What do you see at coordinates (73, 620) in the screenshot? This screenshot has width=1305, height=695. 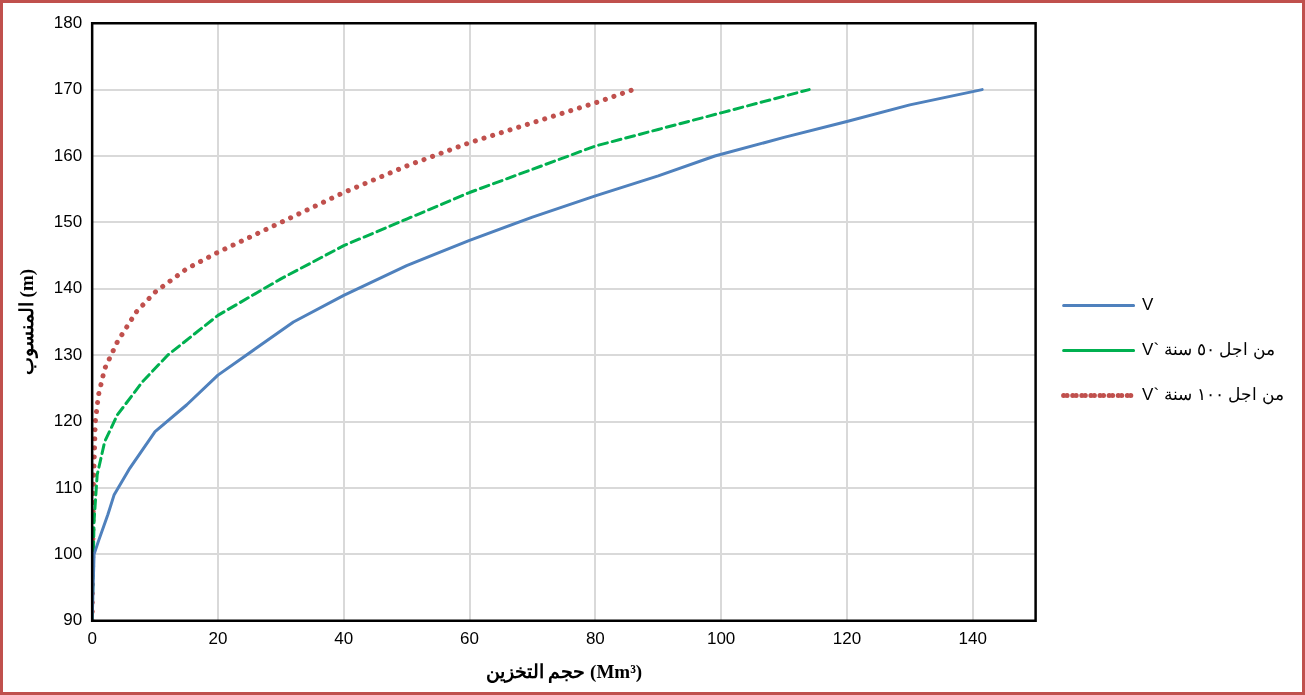 I see `y-tick-label: 90` at bounding box center [73, 620].